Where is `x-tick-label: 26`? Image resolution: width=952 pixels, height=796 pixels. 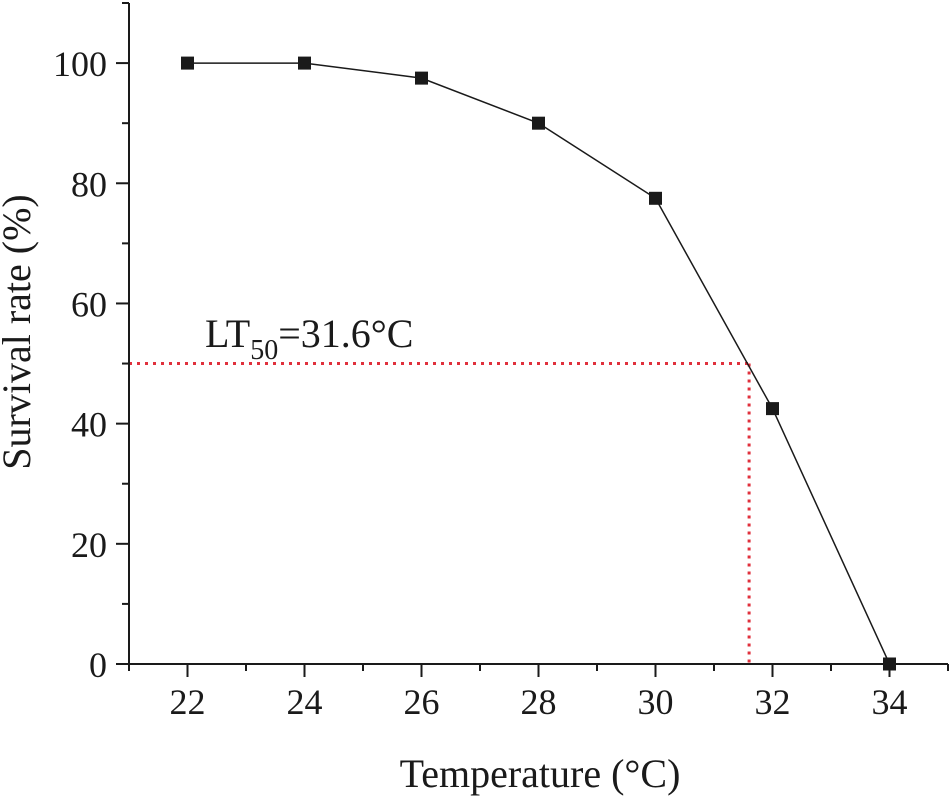 x-tick-label: 26 is located at coordinates (422, 702).